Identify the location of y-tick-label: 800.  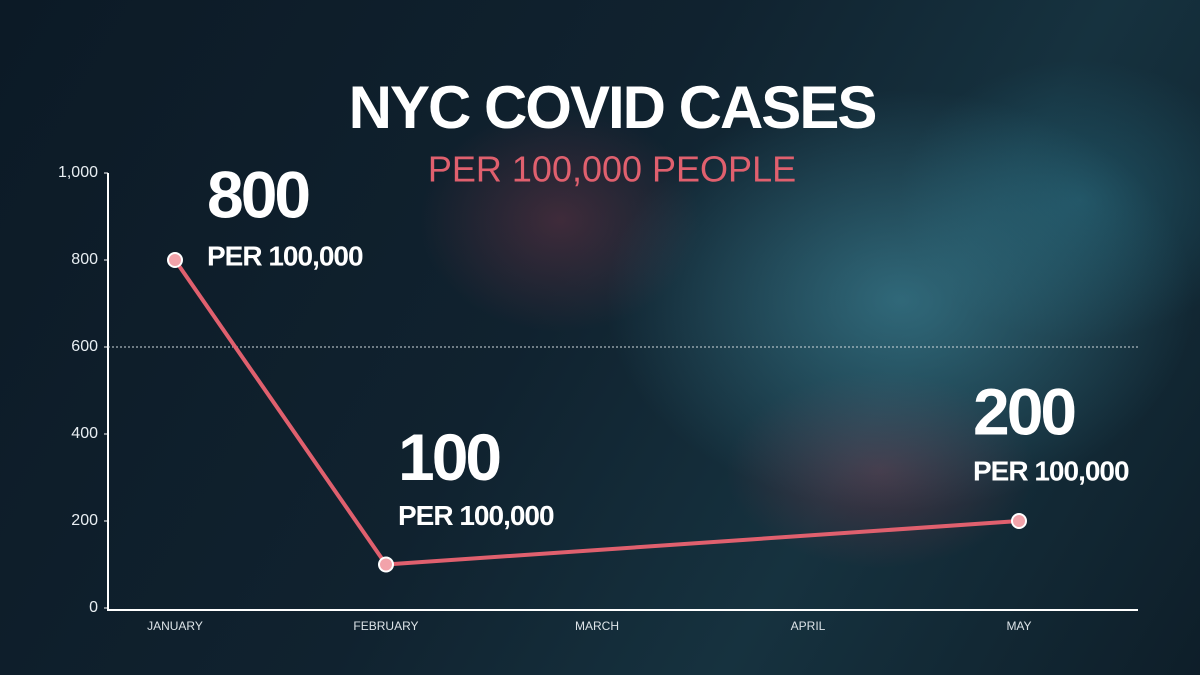
(84, 259).